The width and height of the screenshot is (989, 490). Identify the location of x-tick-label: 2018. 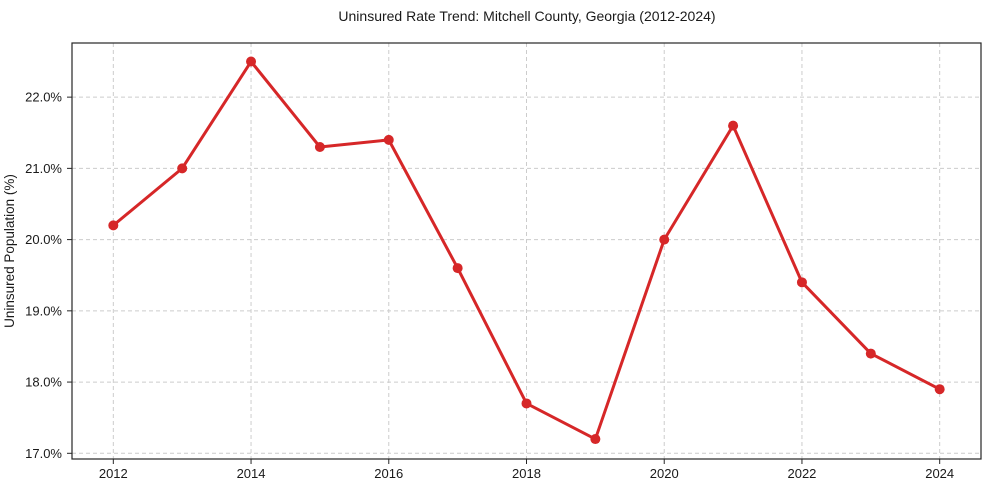
(526, 473).